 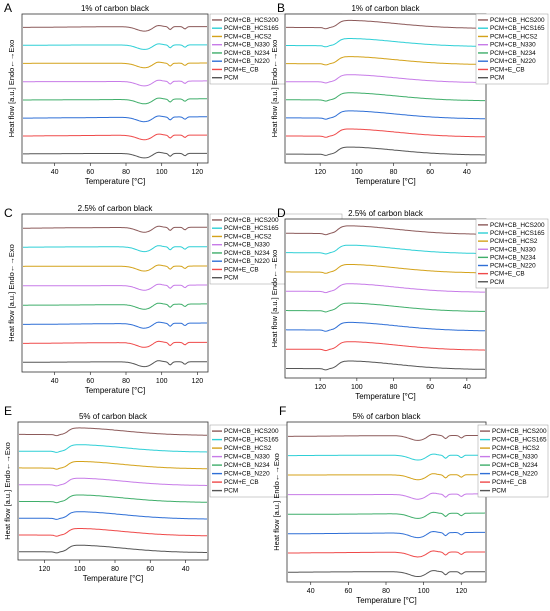 What do you see at coordinates (282, 411) in the screenshot?
I see `panel-letter: F` at bounding box center [282, 411].